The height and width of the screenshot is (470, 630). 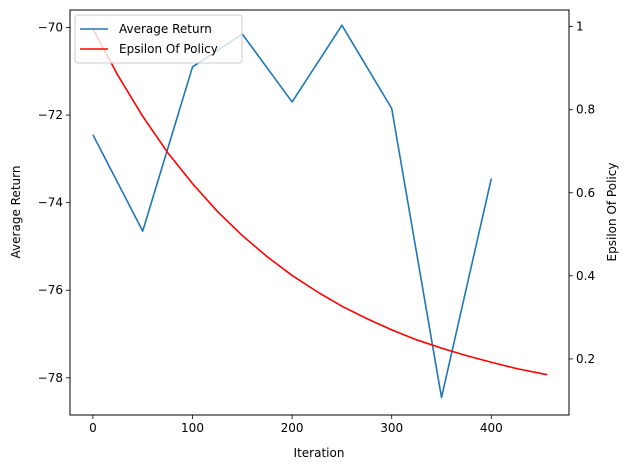 I want to click on left-y-tick-label: −70, so click(x=50, y=28).